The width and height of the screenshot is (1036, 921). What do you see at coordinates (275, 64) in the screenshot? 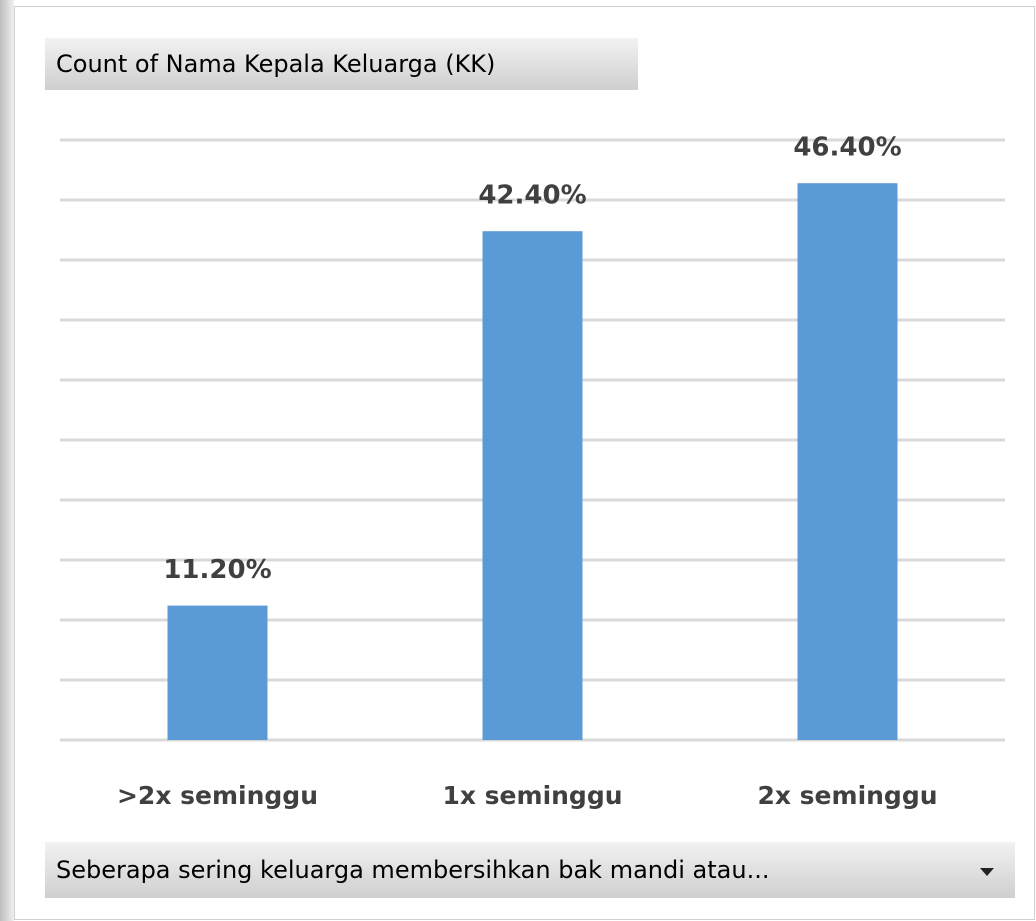
I see `value-field-label: Count of Nama Kepala Keluarga (KK)` at bounding box center [275, 64].